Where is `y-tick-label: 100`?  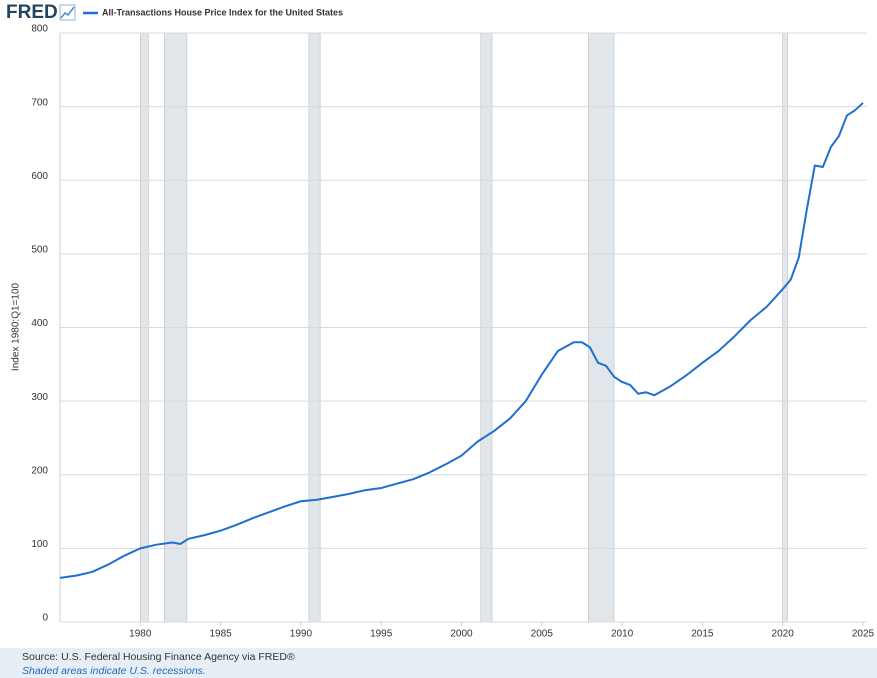
y-tick-label: 100 is located at coordinates (39, 544).